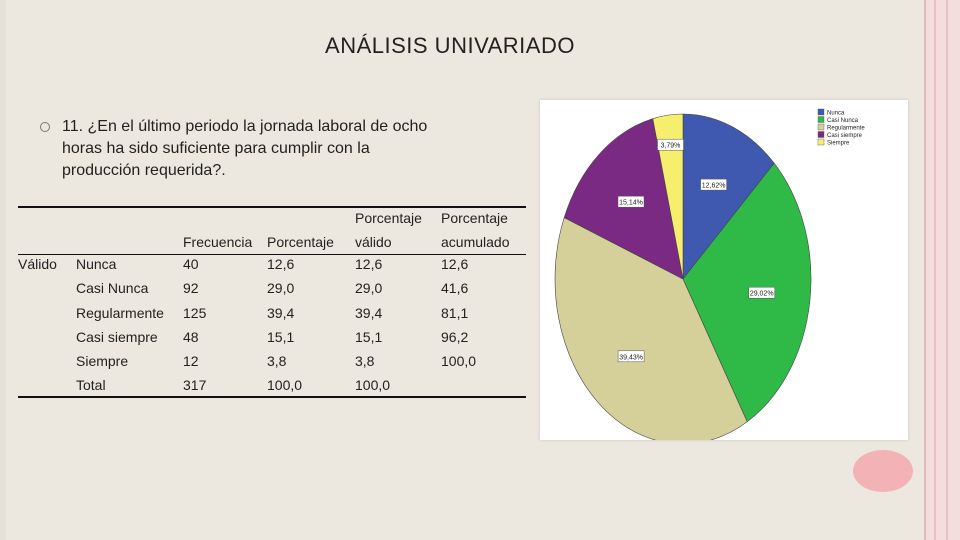 The height and width of the screenshot is (540, 960). What do you see at coordinates (836, 114) in the screenshot?
I see `svg-text: Nunca` at bounding box center [836, 114].